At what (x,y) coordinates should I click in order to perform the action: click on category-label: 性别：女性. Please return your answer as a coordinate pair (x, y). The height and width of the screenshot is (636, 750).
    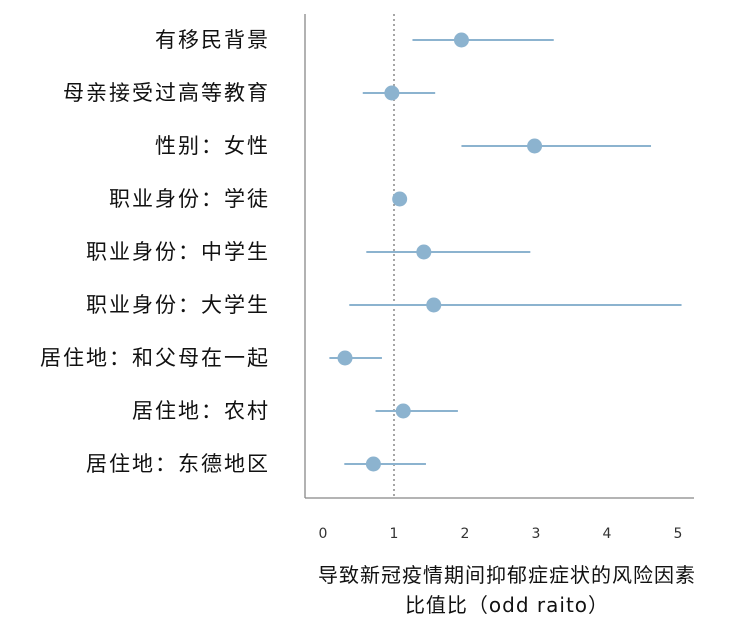
    Looking at the image, I should click on (212, 146).